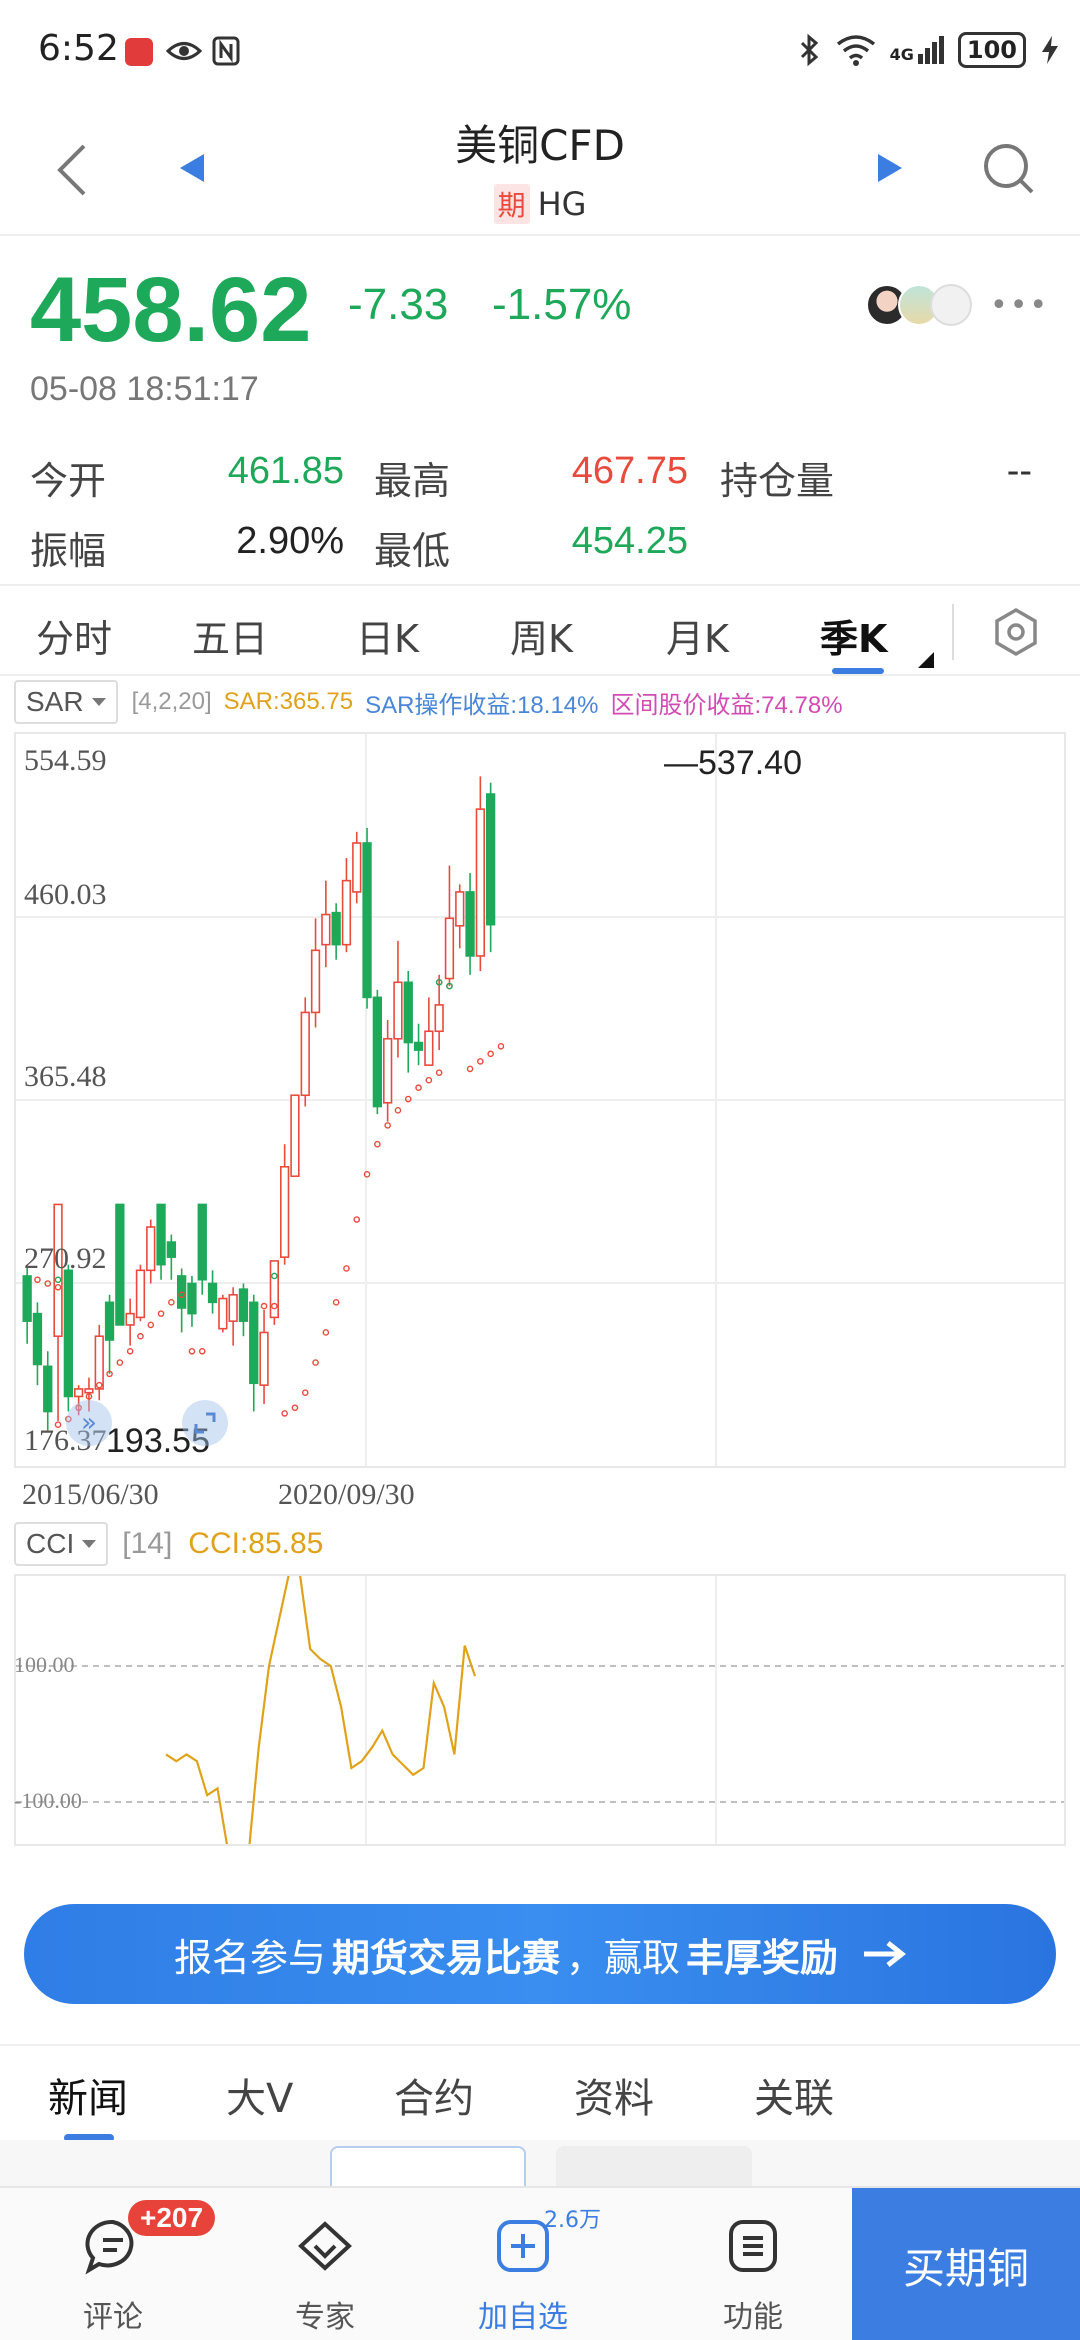 The width and height of the screenshot is (1080, 2340). I want to click on y-tick-label: 554.59, so click(65, 760).